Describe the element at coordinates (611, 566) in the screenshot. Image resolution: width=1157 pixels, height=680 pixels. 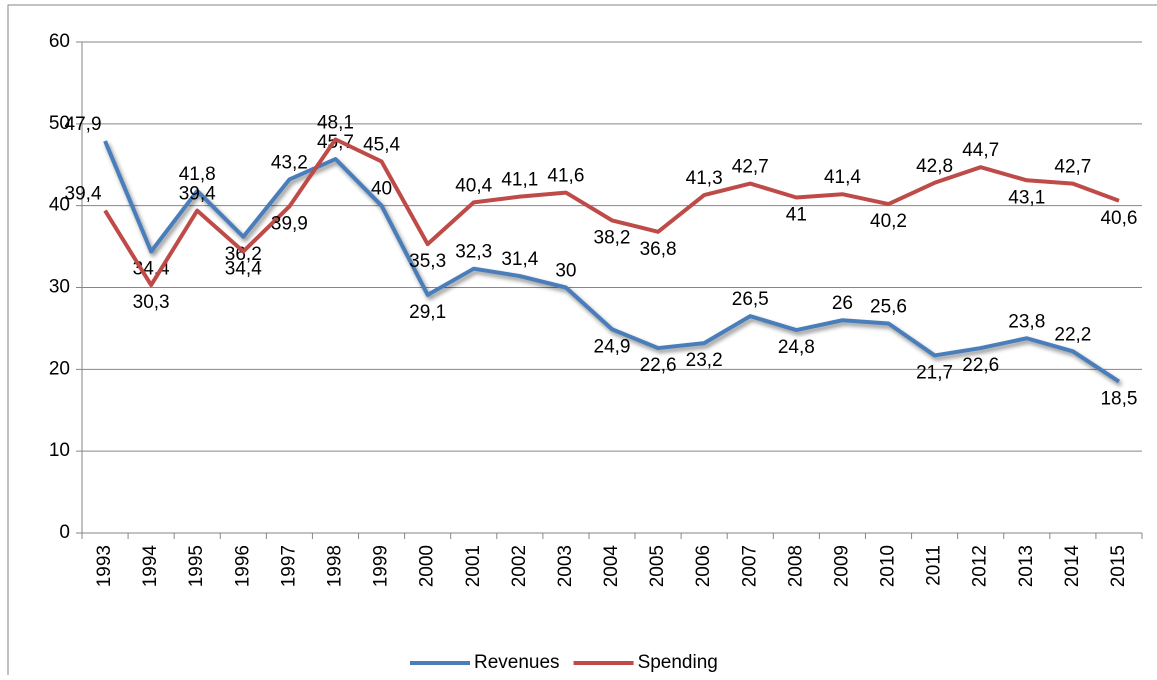
I see `x-tick-label: 2004` at that location.